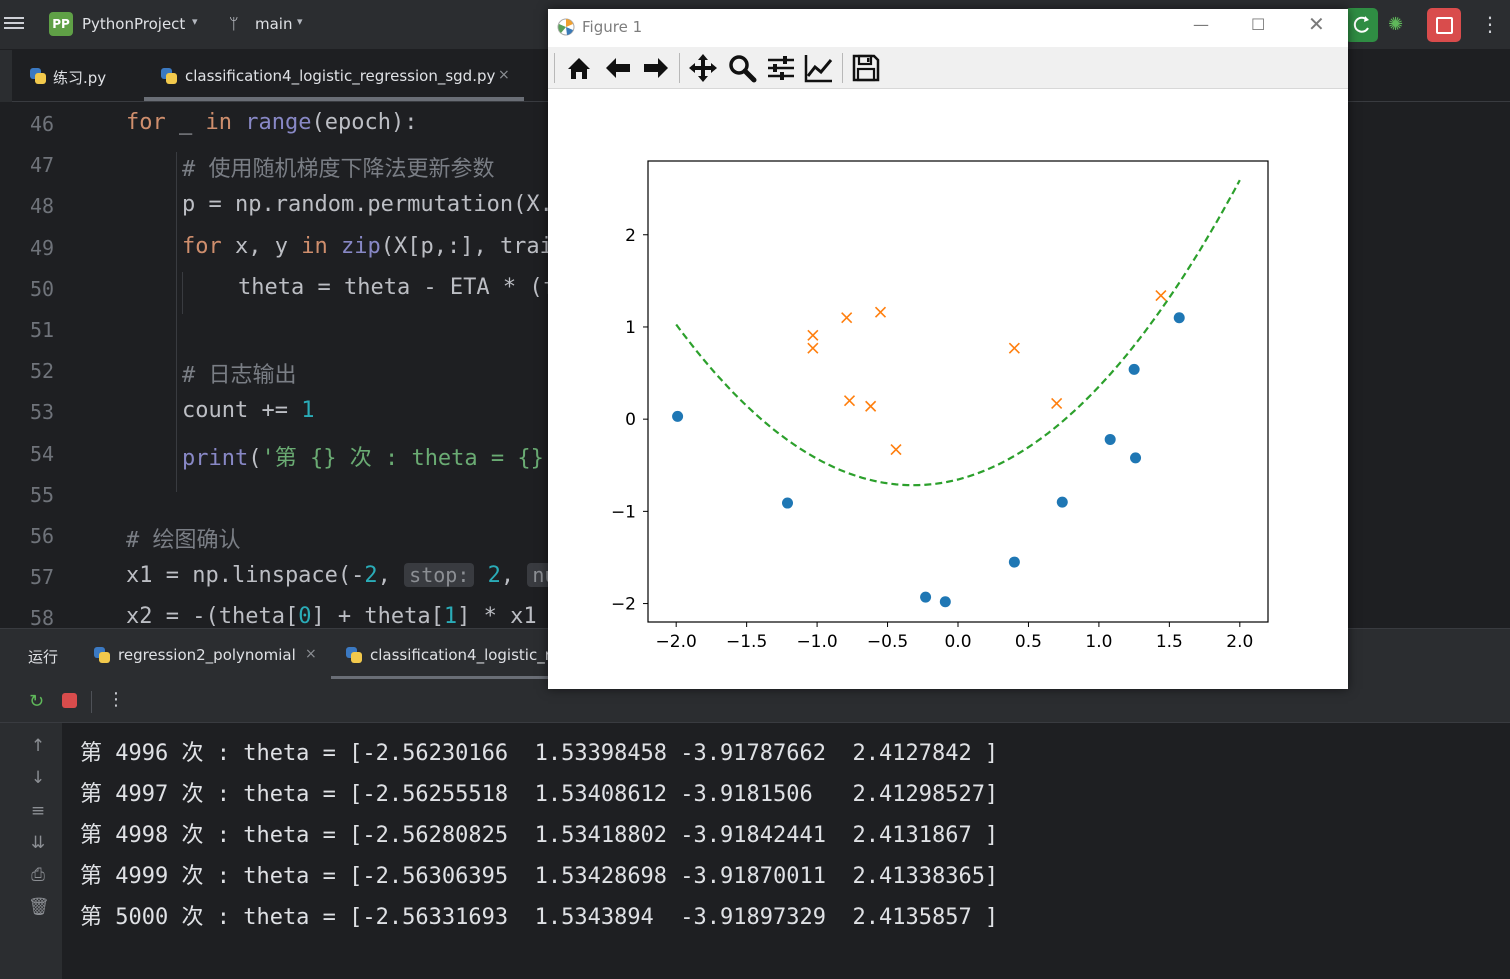  What do you see at coordinates (742, 68) in the screenshot?
I see `zoom-icon` at bounding box center [742, 68].